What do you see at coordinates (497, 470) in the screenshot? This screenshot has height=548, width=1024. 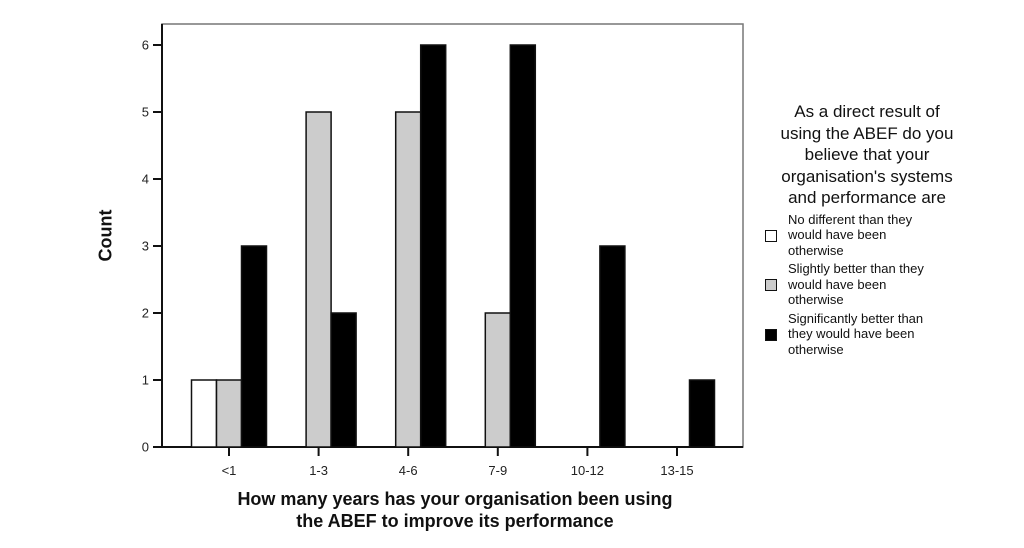 I see `x-tick-label: 7-9` at bounding box center [497, 470].